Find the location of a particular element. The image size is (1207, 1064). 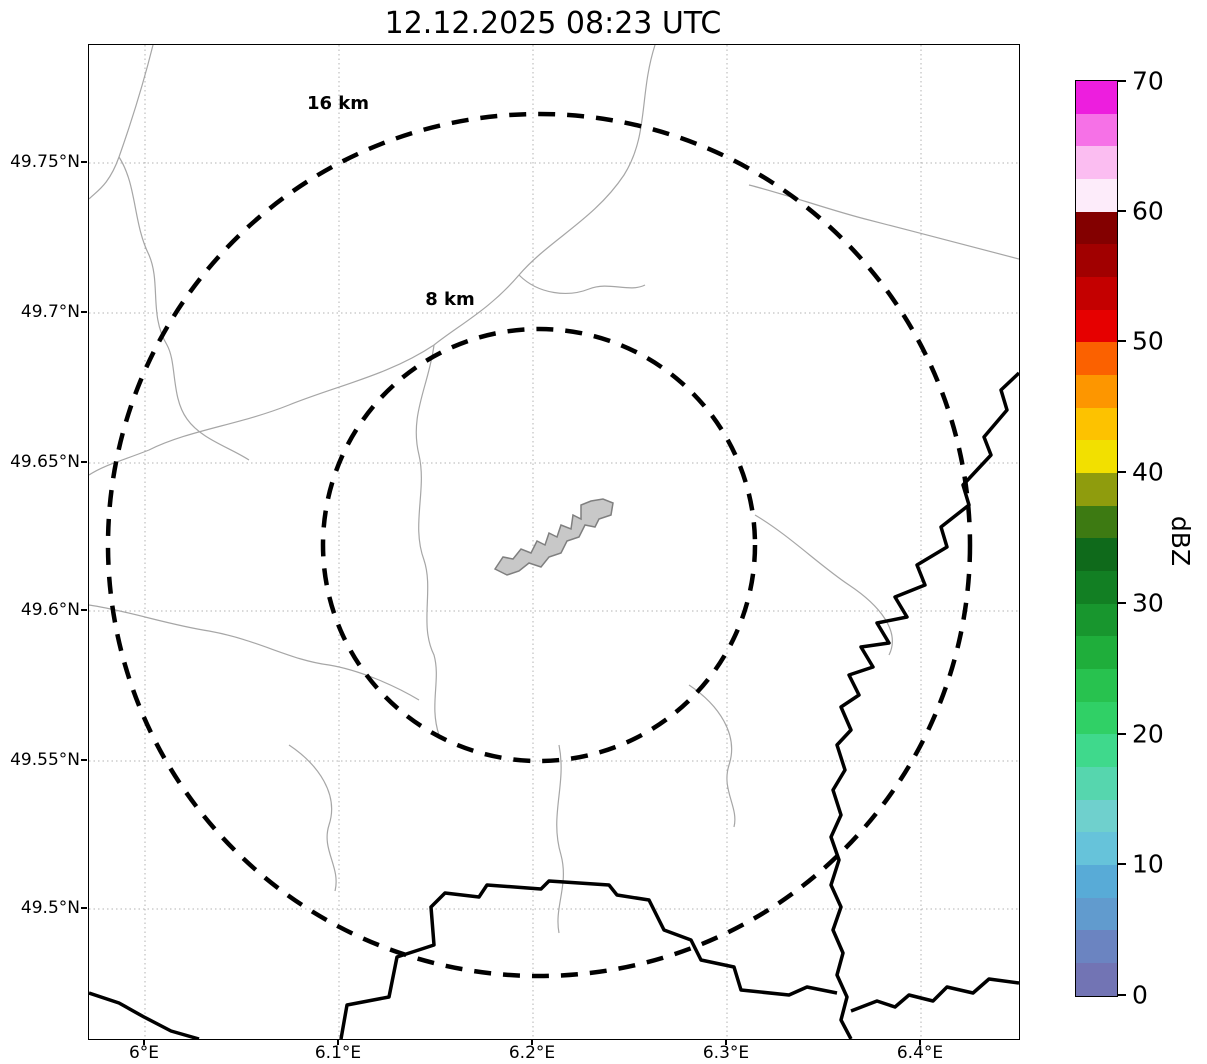

colorbar-tick-label: 70 is located at coordinates (1148, 81).